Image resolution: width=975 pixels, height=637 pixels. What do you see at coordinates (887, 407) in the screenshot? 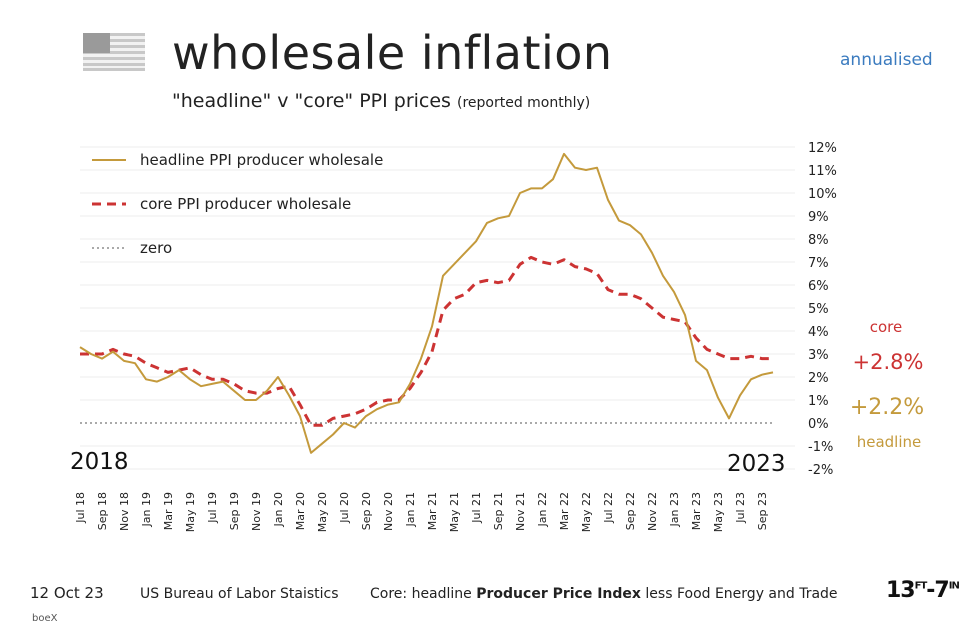
I see `headline-current-value: +2.2%` at bounding box center [887, 407].